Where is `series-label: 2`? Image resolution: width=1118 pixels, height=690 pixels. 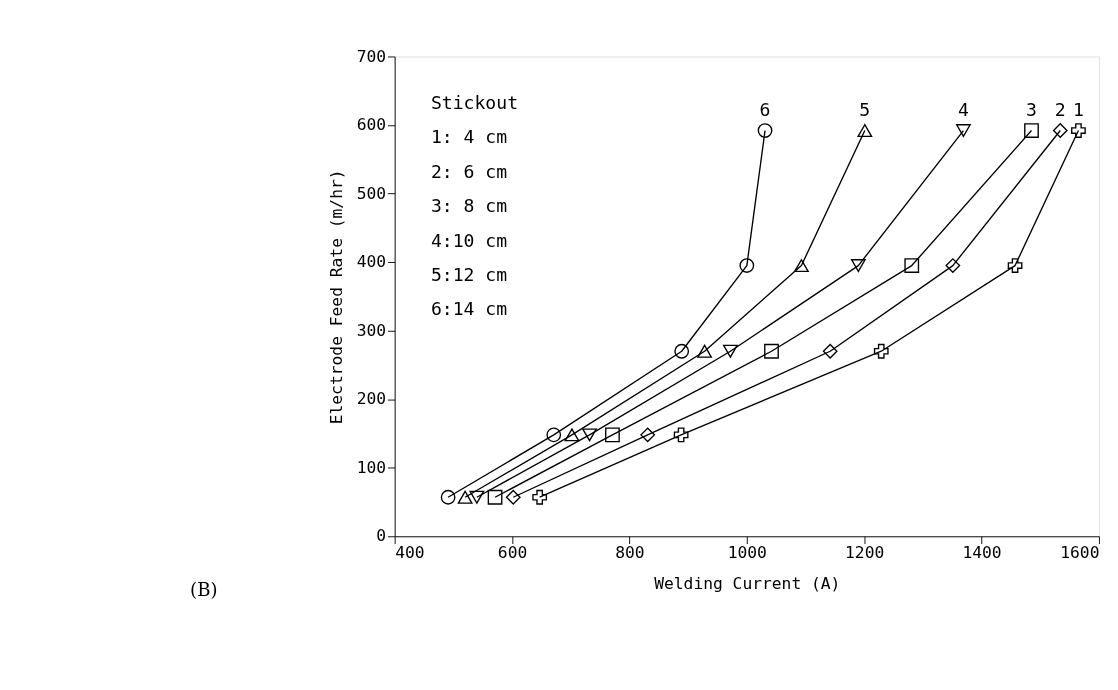
series-label: 2 is located at coordinates (1060, 110).